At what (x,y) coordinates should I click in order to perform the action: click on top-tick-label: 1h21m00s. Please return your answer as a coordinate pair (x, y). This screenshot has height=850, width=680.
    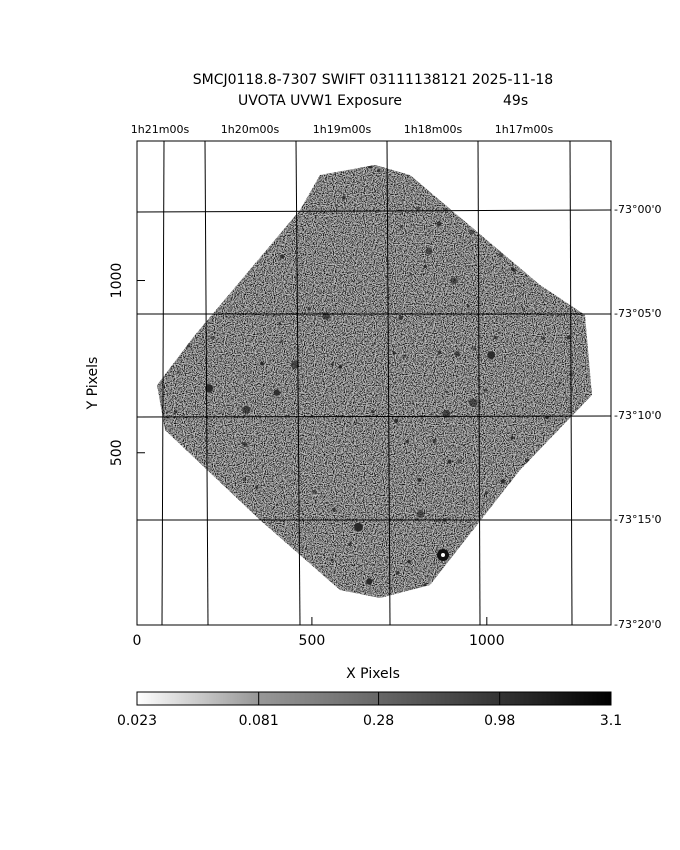
    Looking at the image, I should click on (160, 129).